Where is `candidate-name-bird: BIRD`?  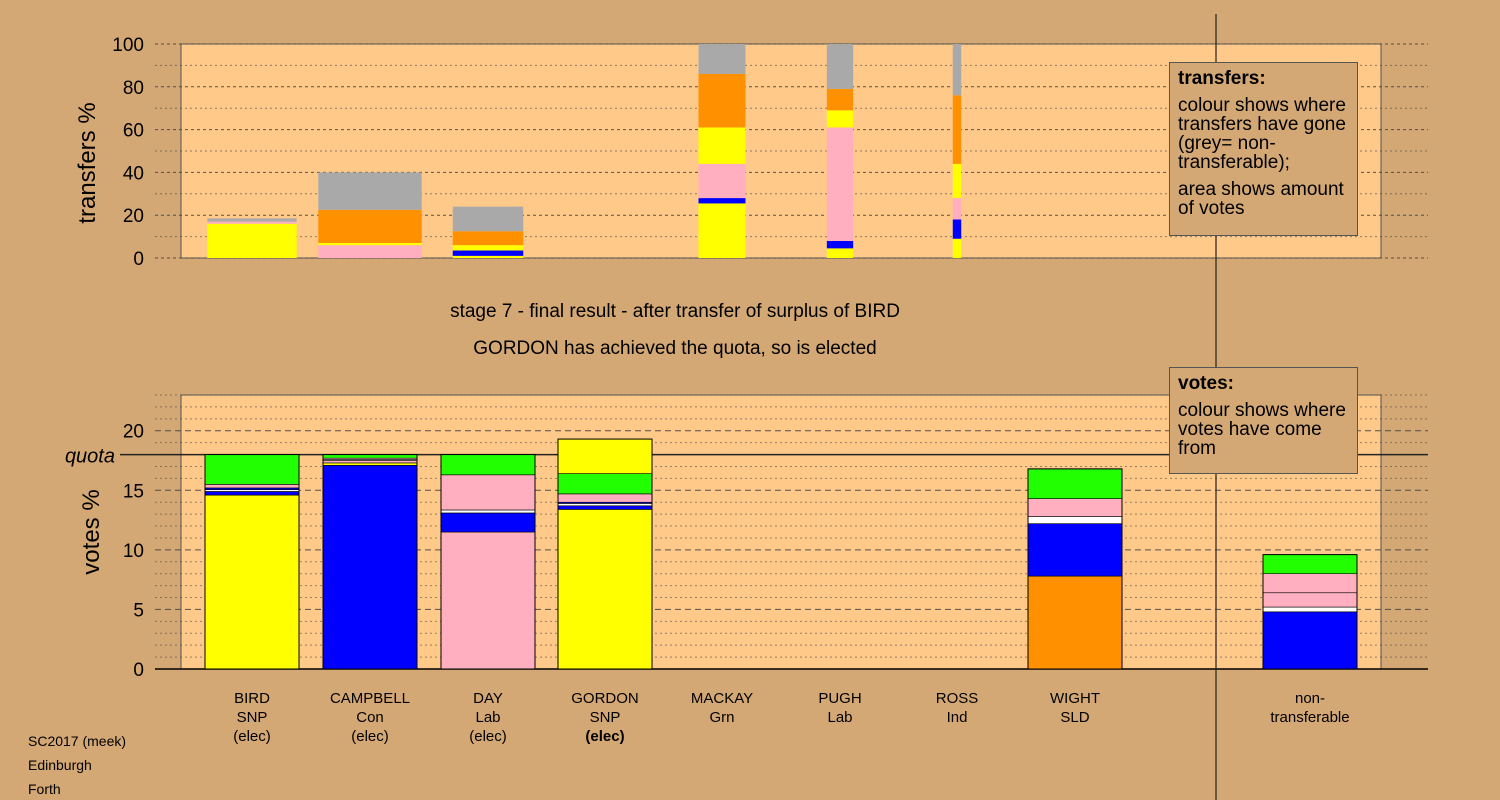
candidate-name-bird: BIRD is located at coordinates (252, 698).